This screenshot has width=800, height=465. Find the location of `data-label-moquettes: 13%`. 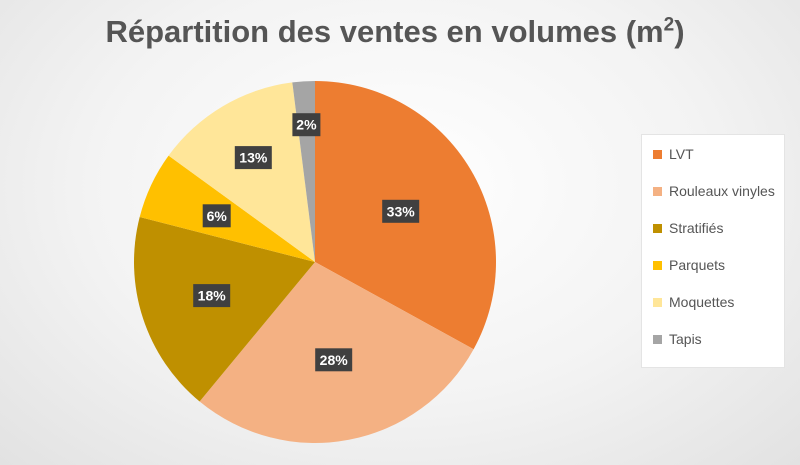

data-label-moquettes: 13% is located at coordinates (253, 158).